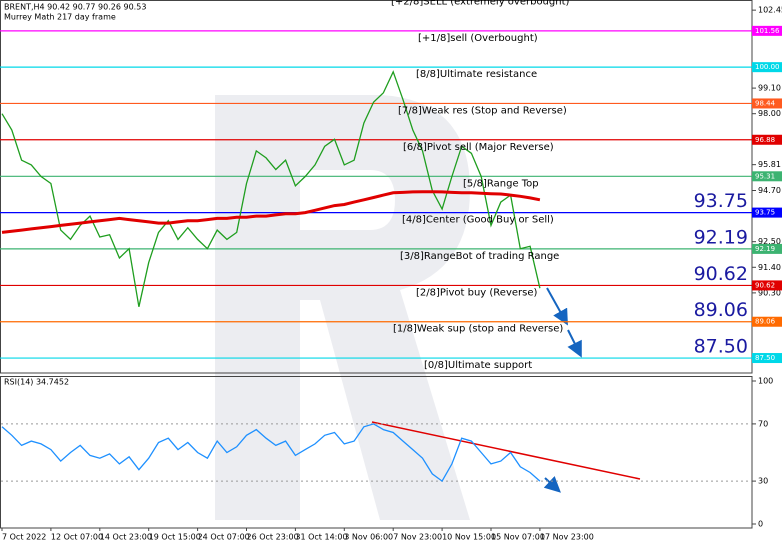 This screenshot has height=545, width=782. I want to click on x-tick-label: 3 Nov 06:00, so click(368, 537).